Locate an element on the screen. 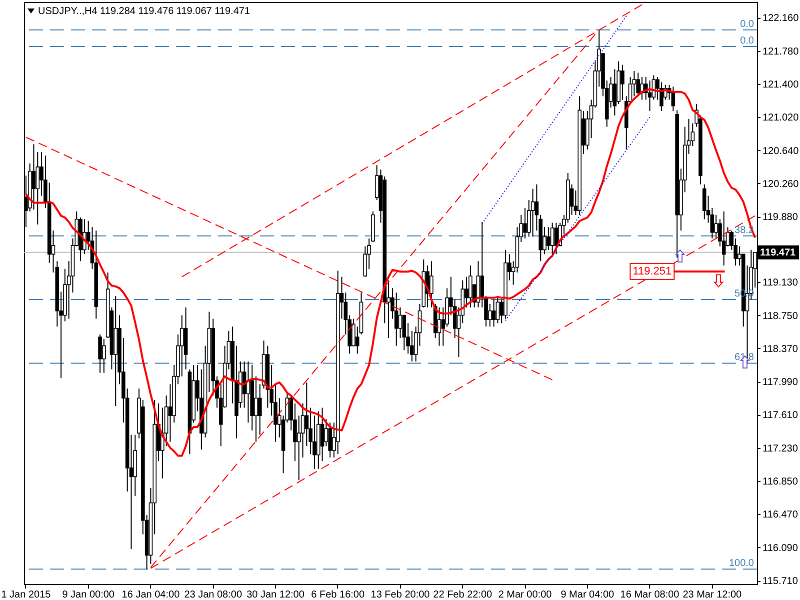  y-tick-label: 116.470 is located at coordinates (780, 515).